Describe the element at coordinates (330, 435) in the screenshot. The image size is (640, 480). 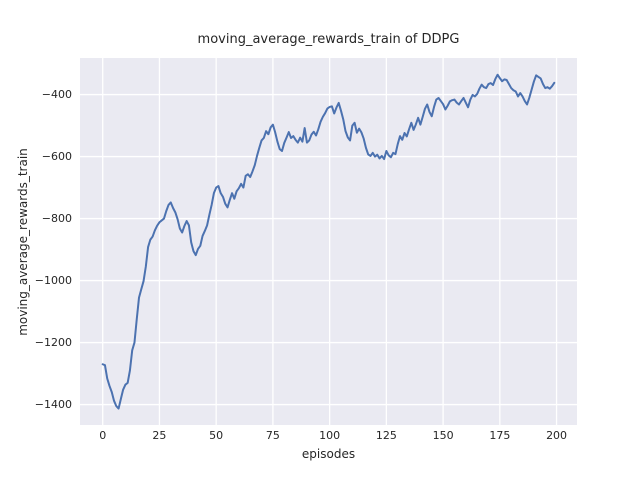
I see `x-tick-label: 100` at that location.